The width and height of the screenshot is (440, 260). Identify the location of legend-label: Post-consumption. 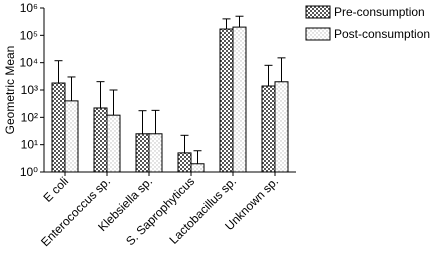
(382, 34).